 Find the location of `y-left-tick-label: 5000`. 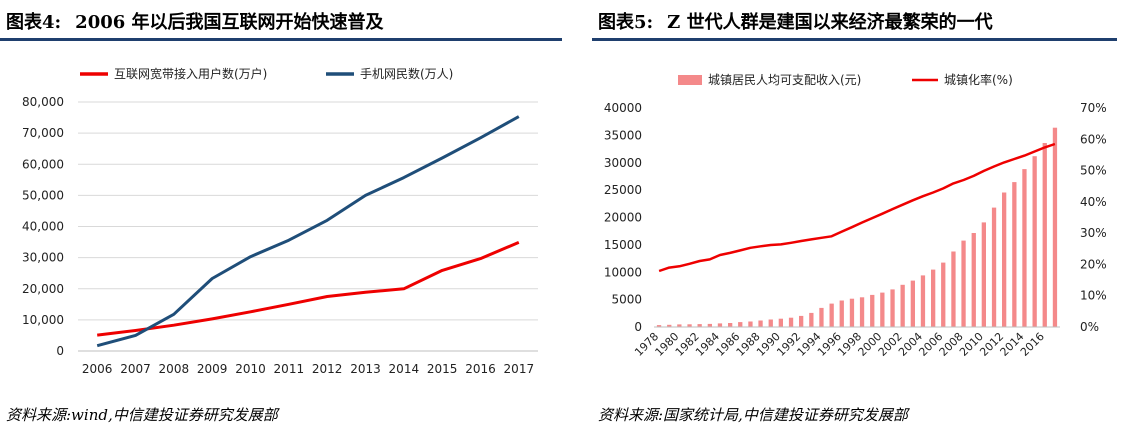

y-left-tick-label: 5000 is located at coordinates (626, 300).